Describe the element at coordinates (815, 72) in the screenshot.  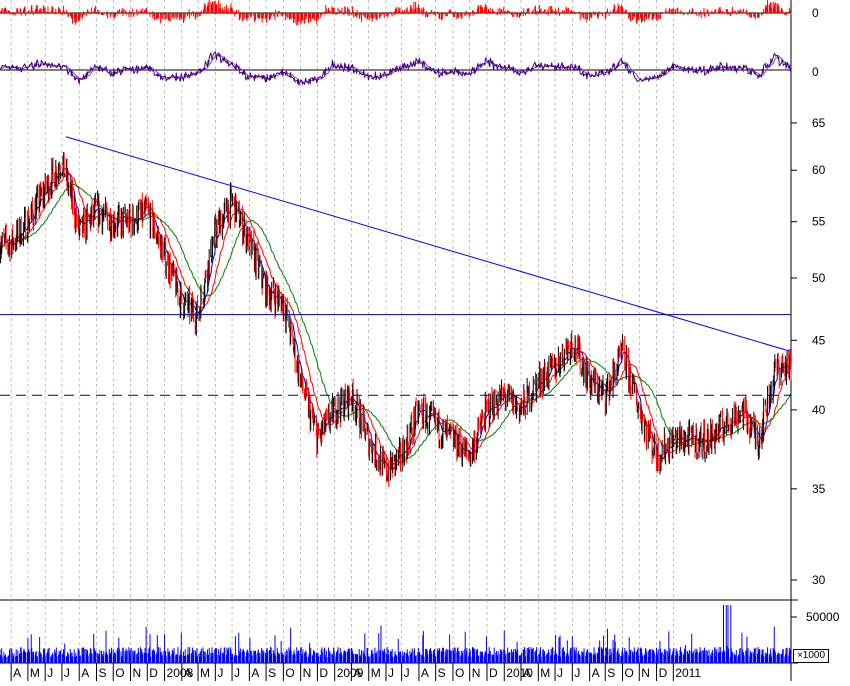
I see `oscillator2-zero-label: 0` at that location.